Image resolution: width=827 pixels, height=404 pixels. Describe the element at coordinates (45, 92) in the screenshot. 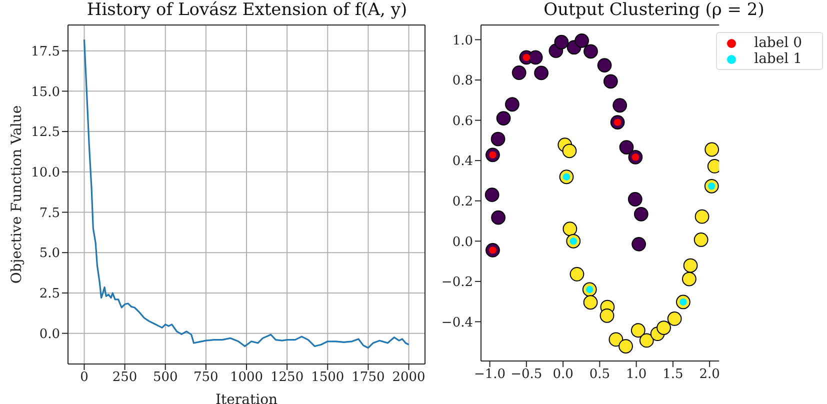

I see `y-tick-label: 15.0` at that location.